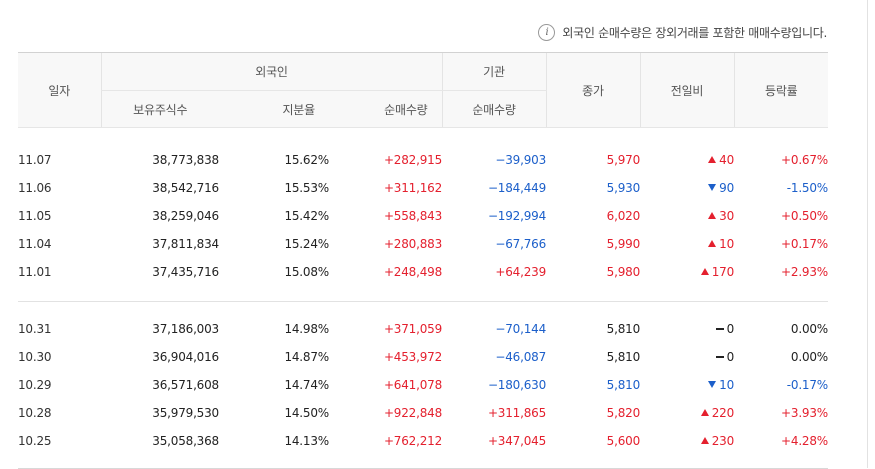  What do you see at coordinates (160, 441) in the screenshot?
I see `holdings-cell: 35,058,368` at bounding box center [160, 441].